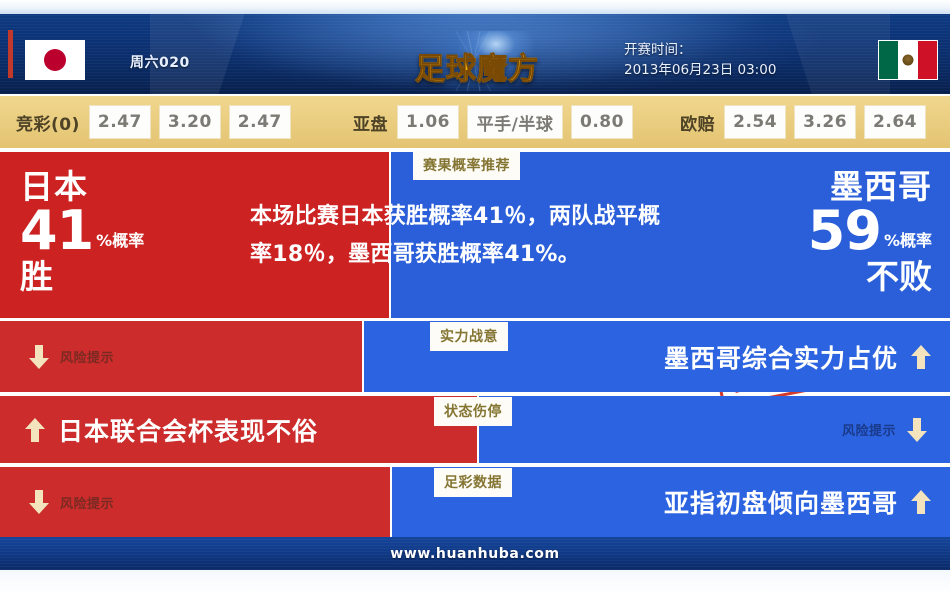  Describe the element at coordinates (780, 358) in the screenshot. I see `row-strength-claim-text: 墨西哥综合实力占优` at that location.